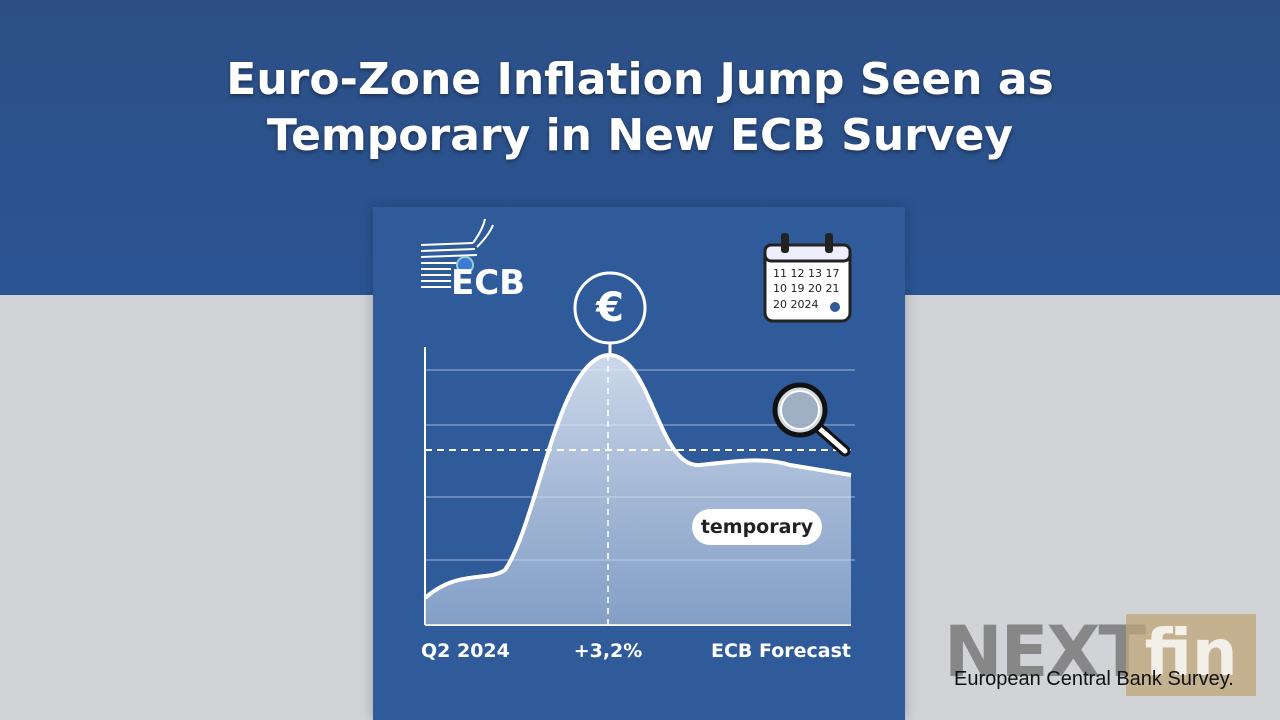 This screenshot has width=1280, height=720. Describe the element at coordinates (806, 273) in the screenshot. I see `calendar-row: 11 12 13 17` at that location.